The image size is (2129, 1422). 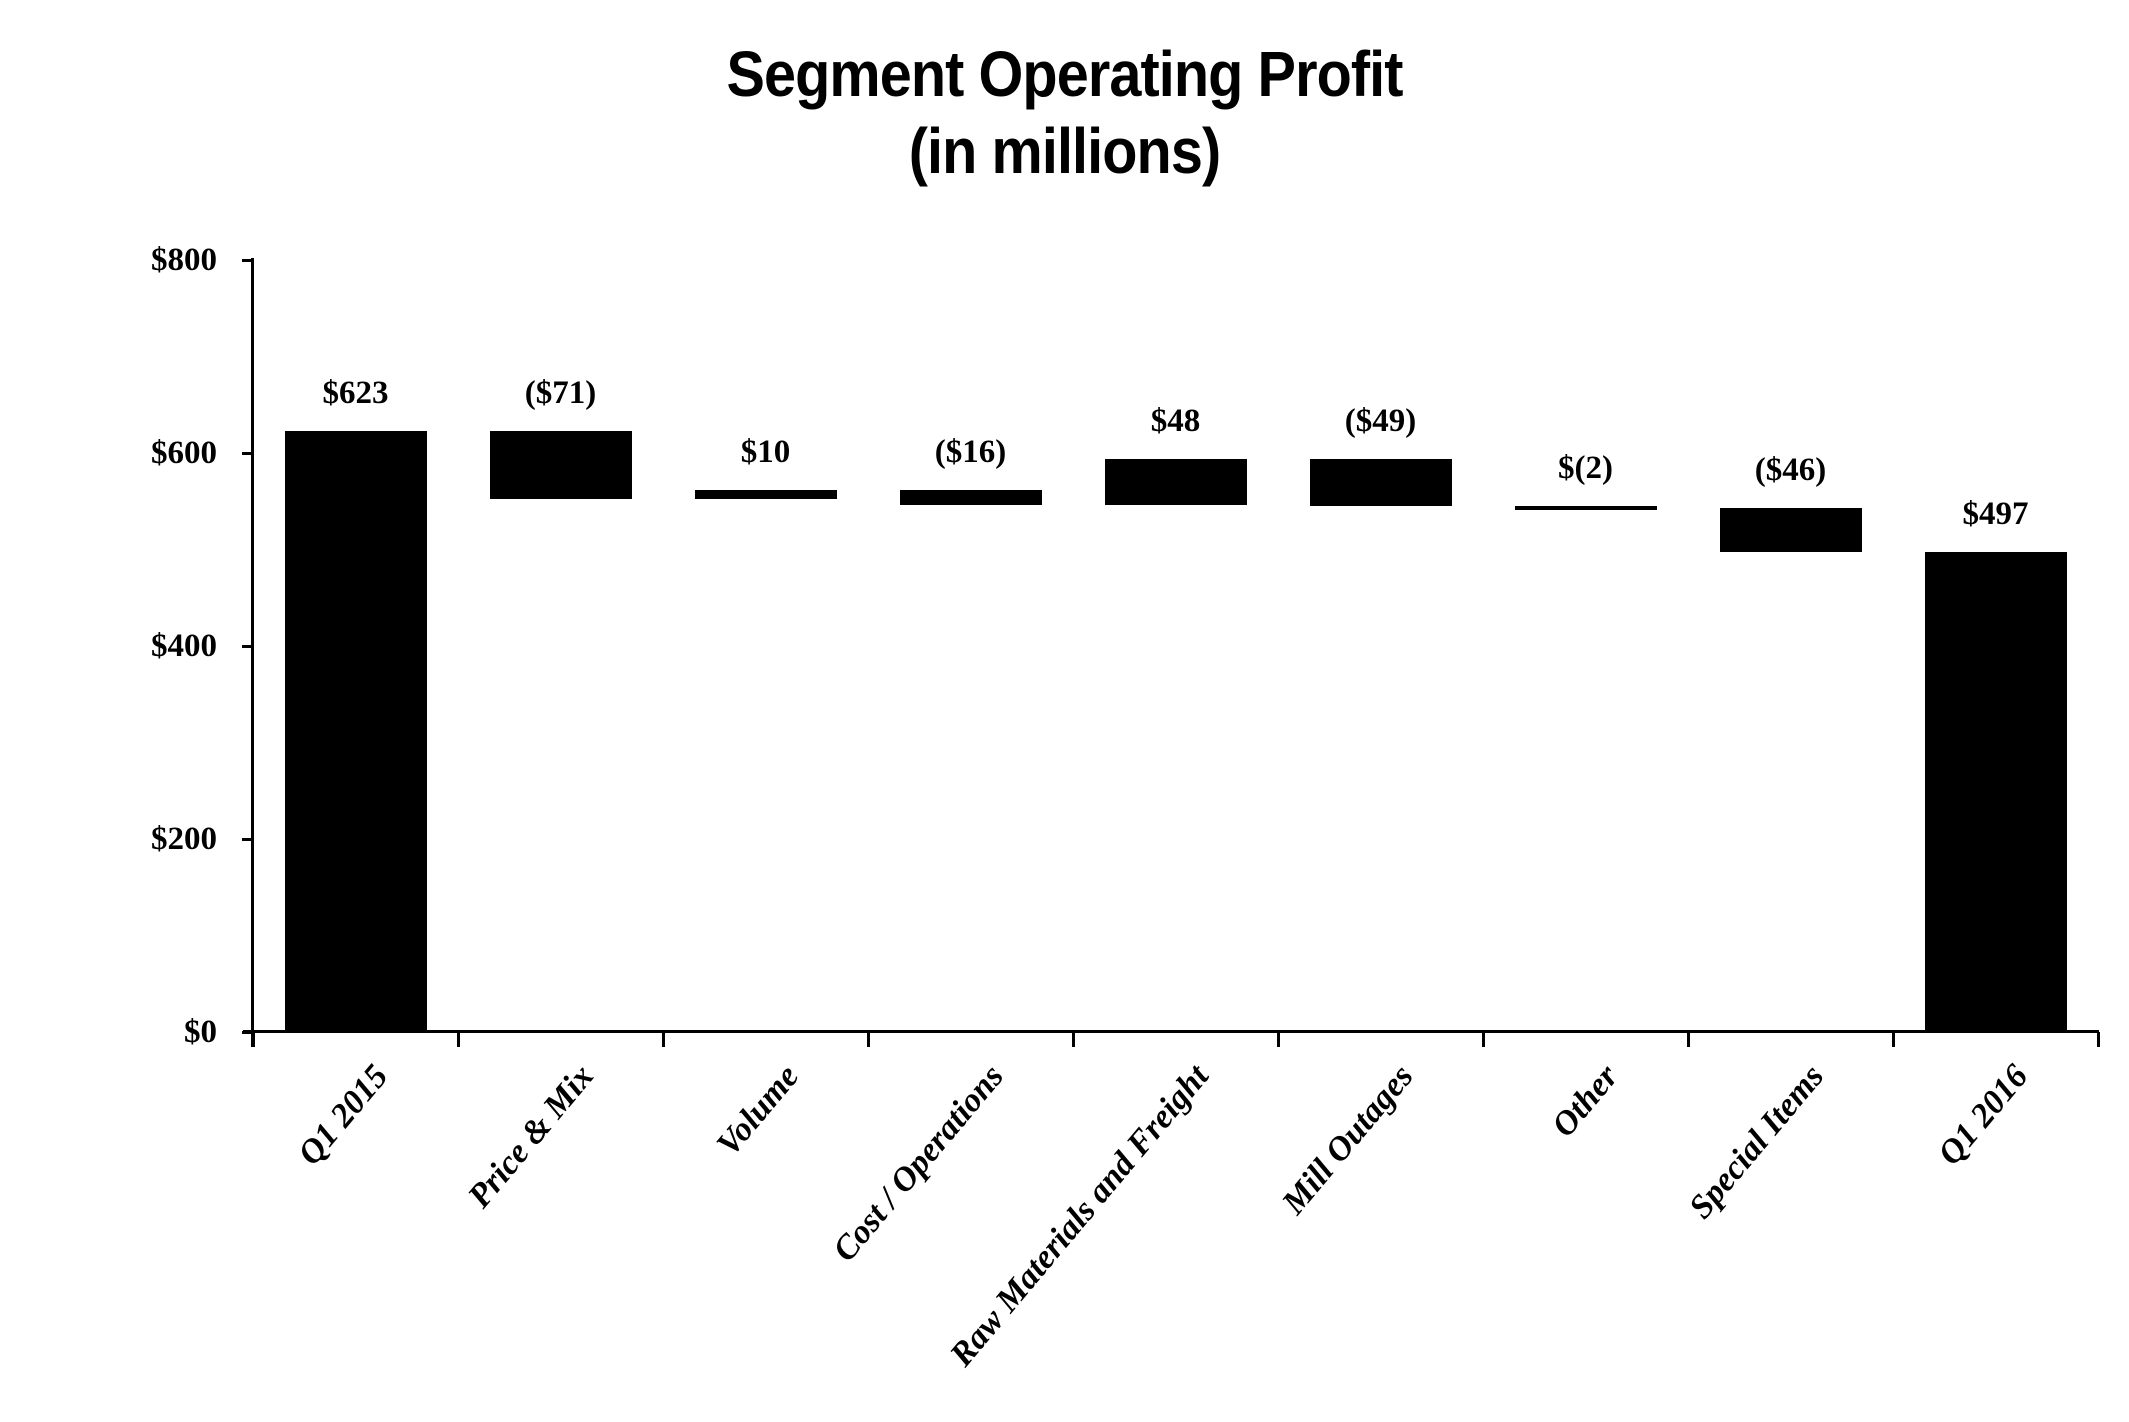 I want to click on y-tick-label-200: $200, so click(x=184, y=839).